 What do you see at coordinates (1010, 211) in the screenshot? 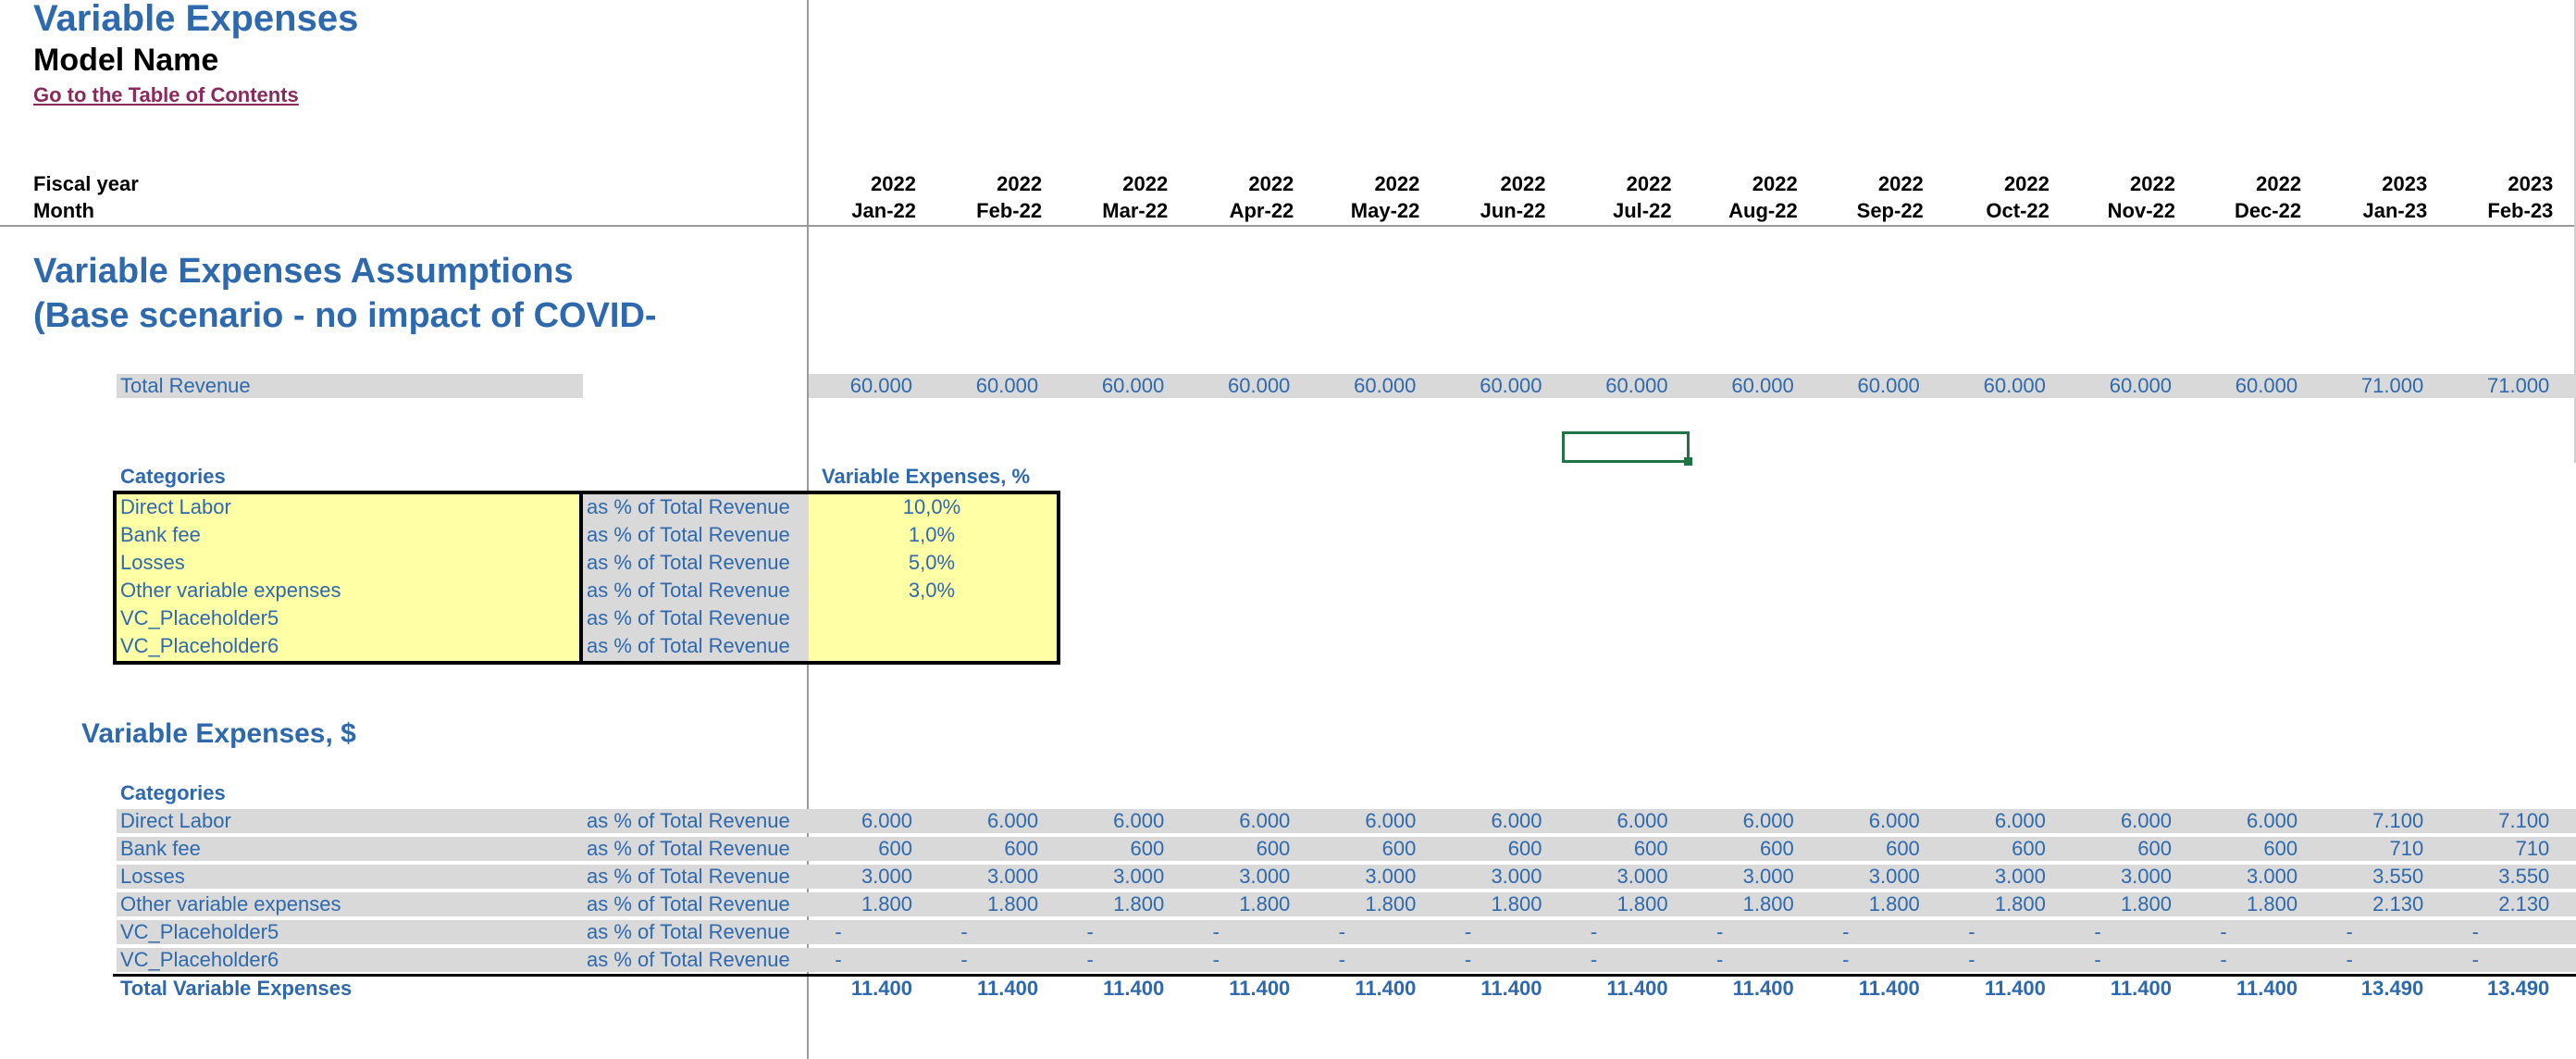
I see `col-month: Feb-22` at bounding box center [1010, 211].